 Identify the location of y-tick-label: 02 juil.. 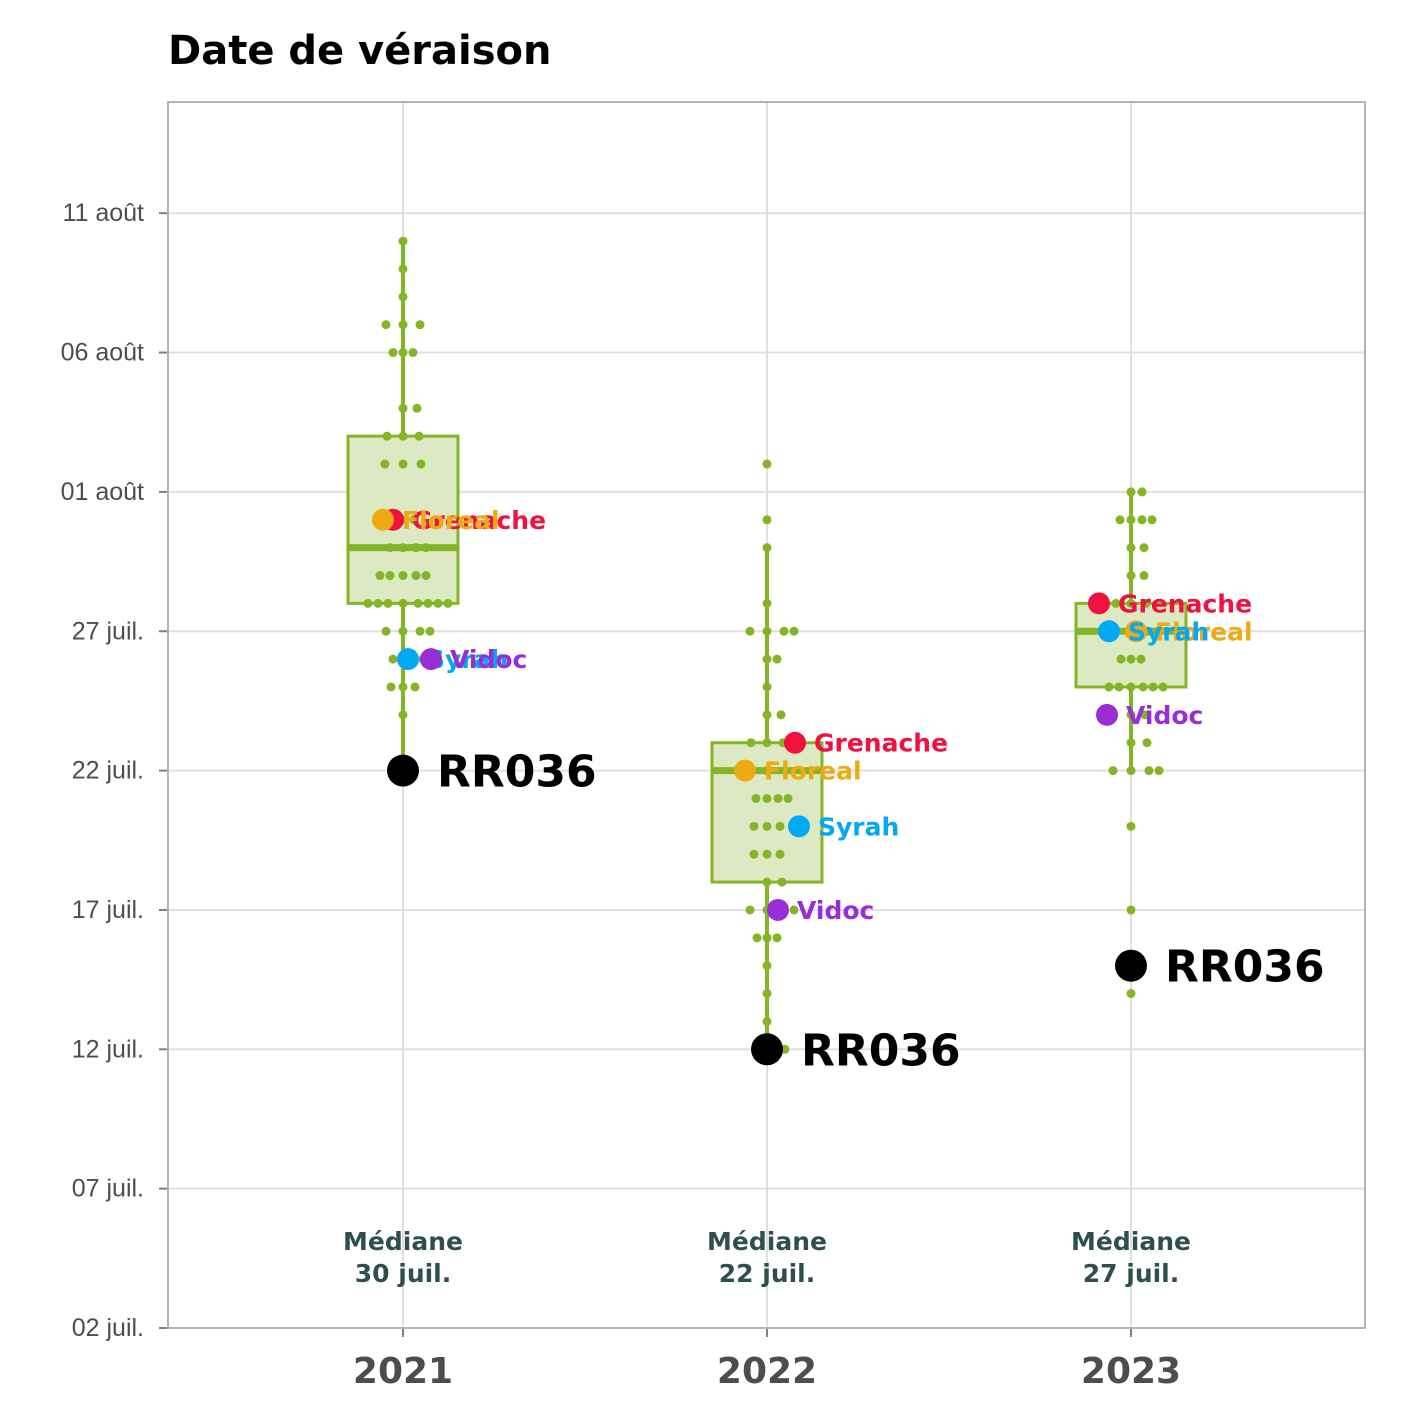
(108, 1328).